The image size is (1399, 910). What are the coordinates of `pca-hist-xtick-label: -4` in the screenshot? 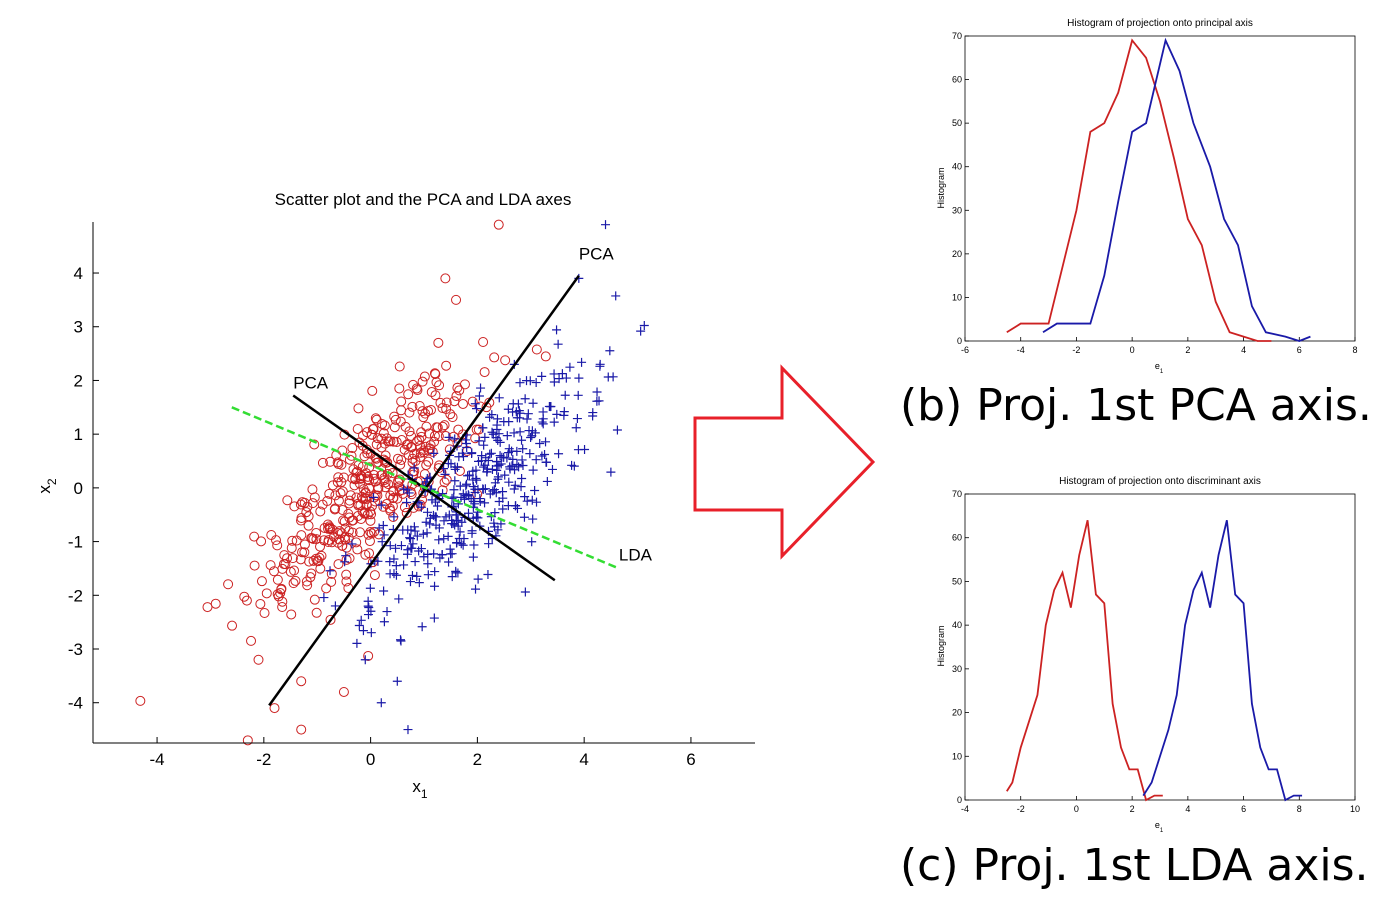 It's located at (1021, 350).